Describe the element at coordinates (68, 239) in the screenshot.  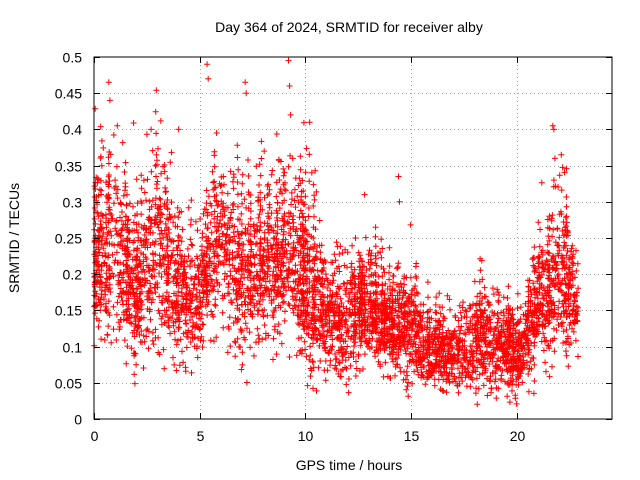
I see `y-tick-label: 0.25` at that location.